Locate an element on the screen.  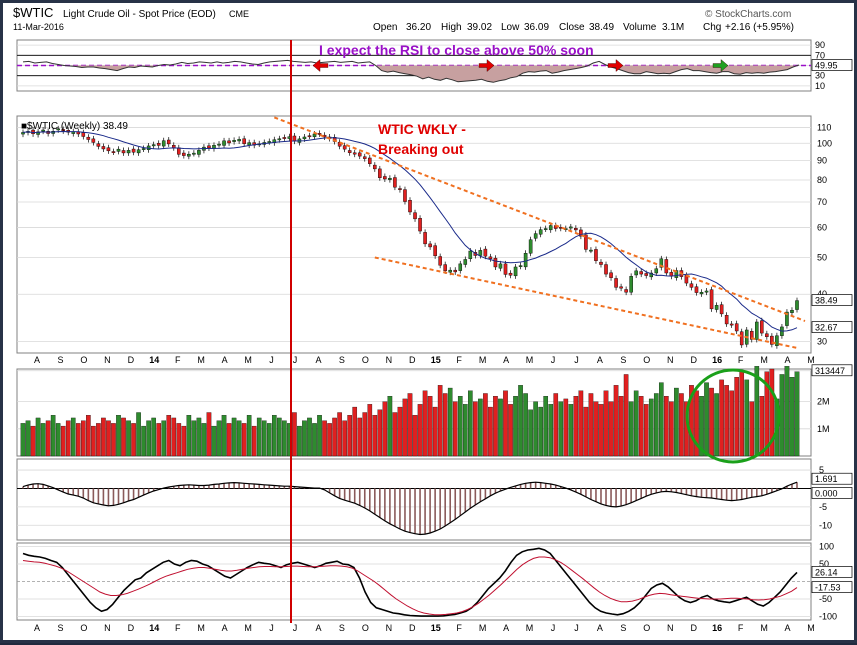
rsi-line is located at coordinates (411, 71).